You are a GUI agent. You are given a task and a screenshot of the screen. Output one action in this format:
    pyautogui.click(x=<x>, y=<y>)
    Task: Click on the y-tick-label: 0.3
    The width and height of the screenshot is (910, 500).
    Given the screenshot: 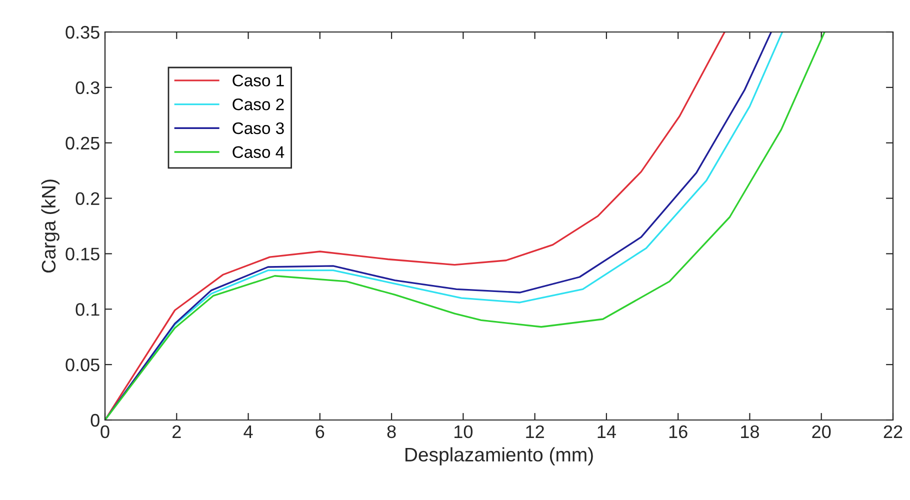 What is the action you would take?
    pyautogui.click(x=88, y=87)
    